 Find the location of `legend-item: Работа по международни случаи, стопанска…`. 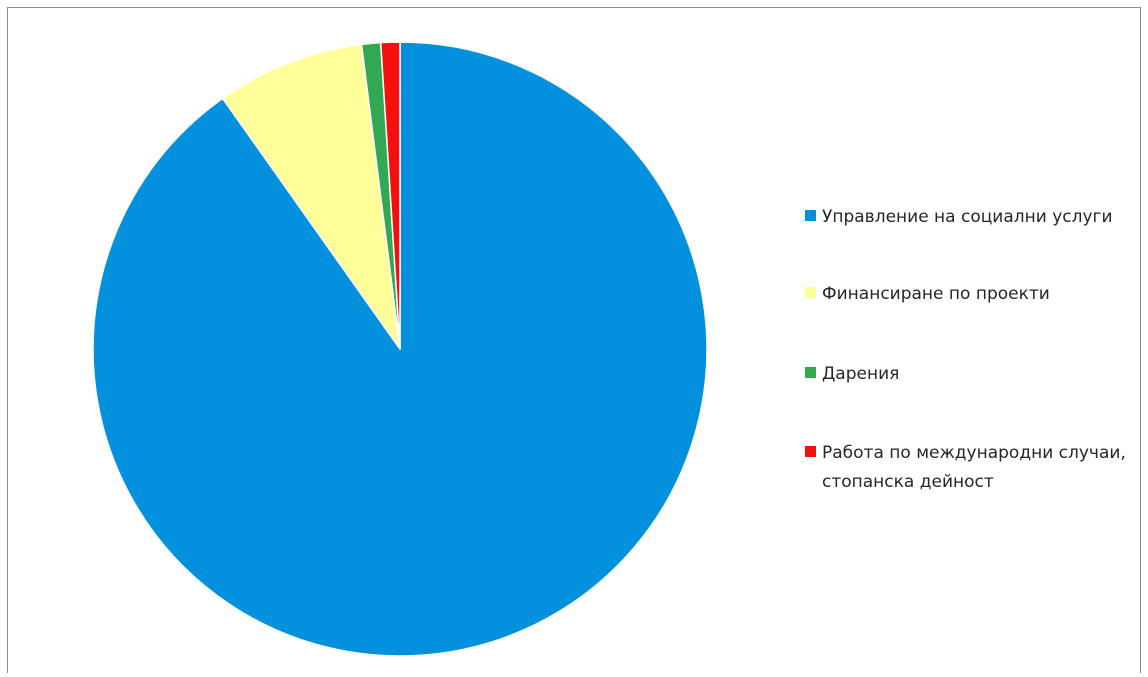

legend-item: Работа по международни случаи, стопанска… is located at coordinates (973, 468).